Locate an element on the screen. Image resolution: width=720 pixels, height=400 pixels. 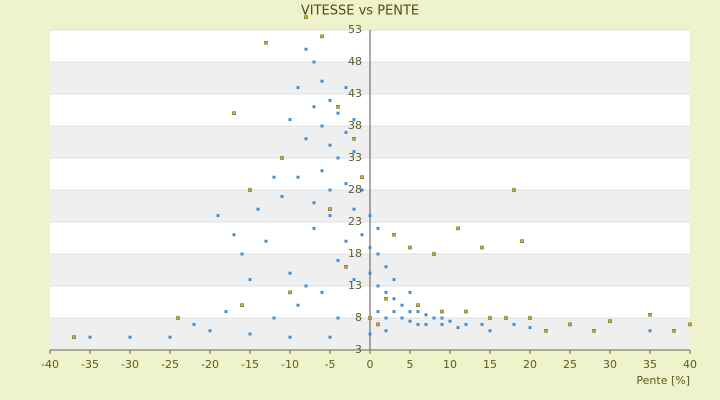
y-tick-label: 13 is located at coordinates (355, 285).